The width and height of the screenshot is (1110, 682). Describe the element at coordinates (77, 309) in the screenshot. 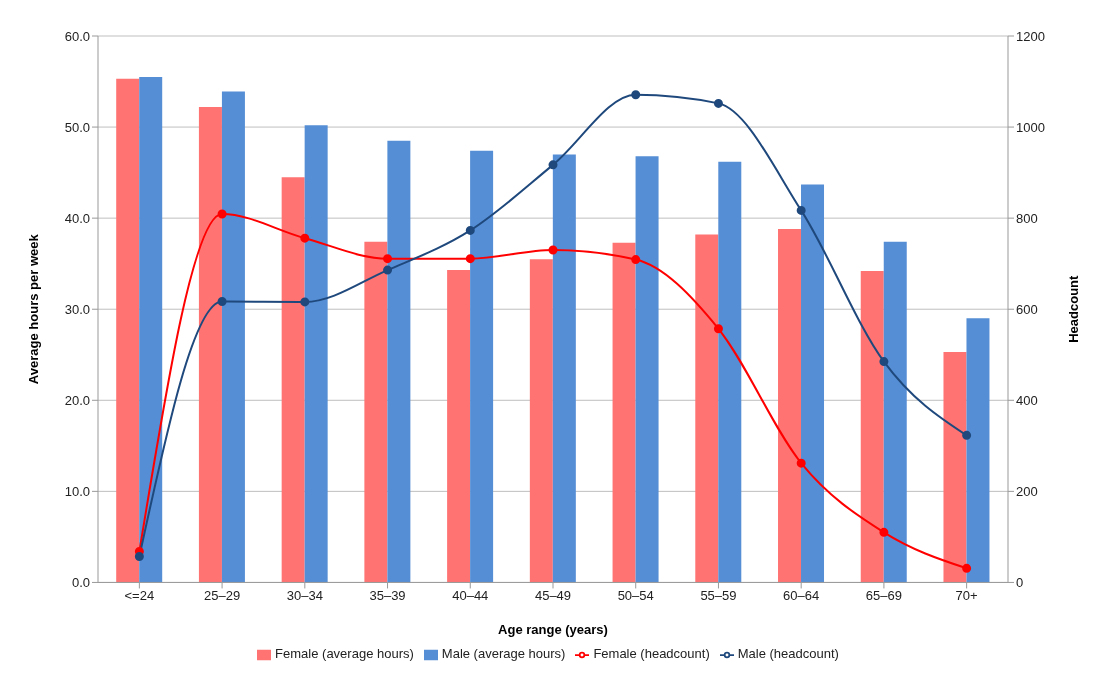

I see `y-tick-label: 30.0` at that location.